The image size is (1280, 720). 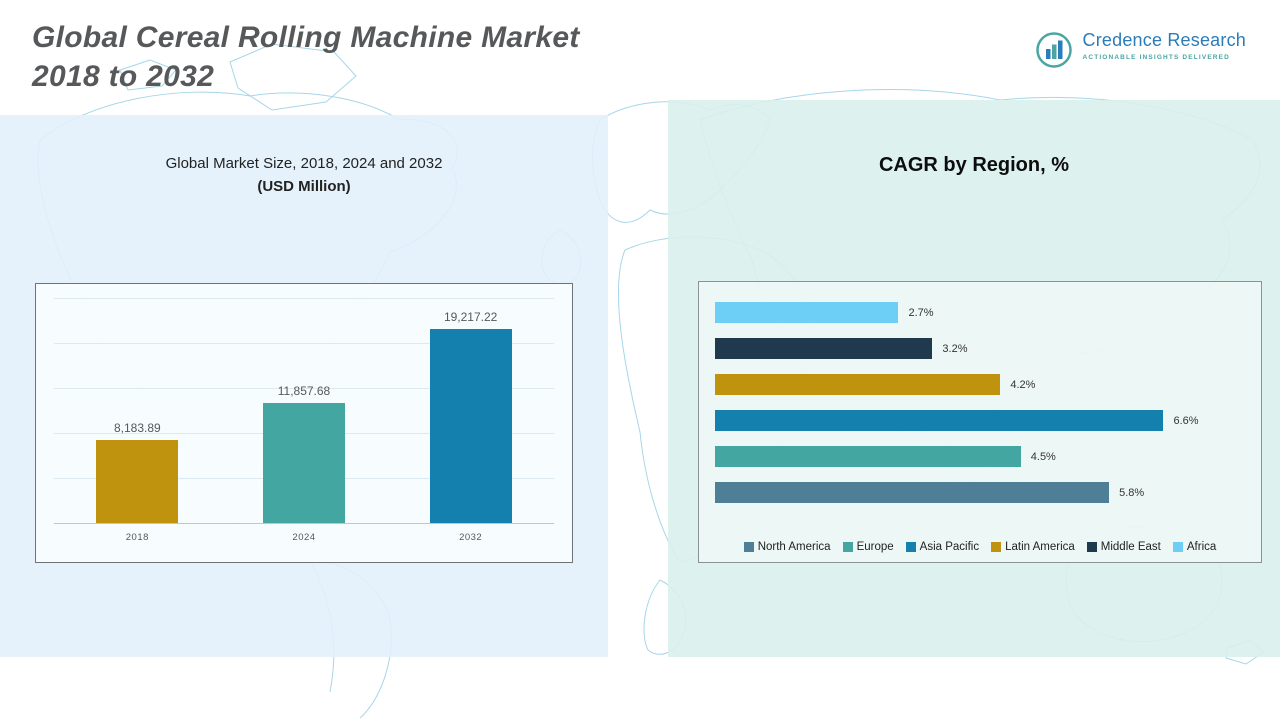 What do you see at coordinates (939, 420) in the screenshot?
I see `bar-asia-pacific` at bounding box center [939, 420].